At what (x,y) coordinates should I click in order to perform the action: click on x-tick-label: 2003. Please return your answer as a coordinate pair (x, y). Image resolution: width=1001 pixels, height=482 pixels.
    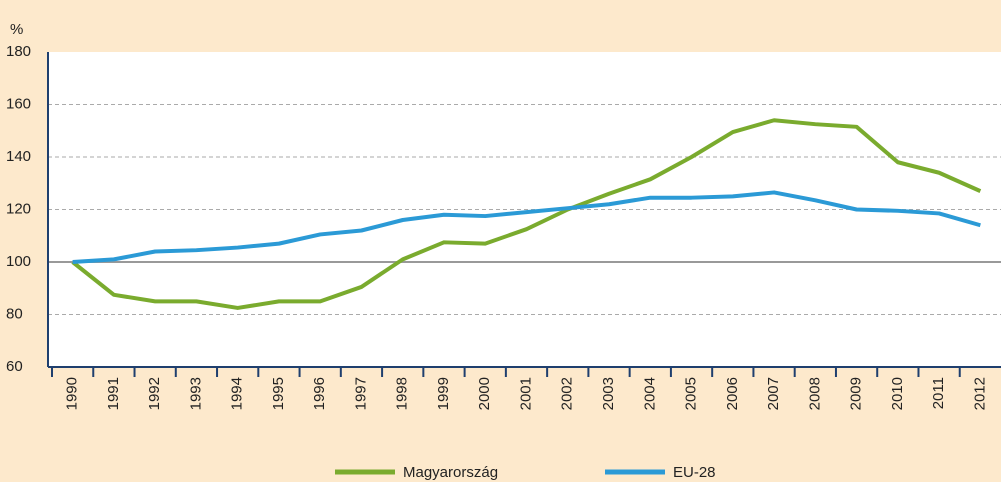
    Looking at the image, I should click on (608, 393).